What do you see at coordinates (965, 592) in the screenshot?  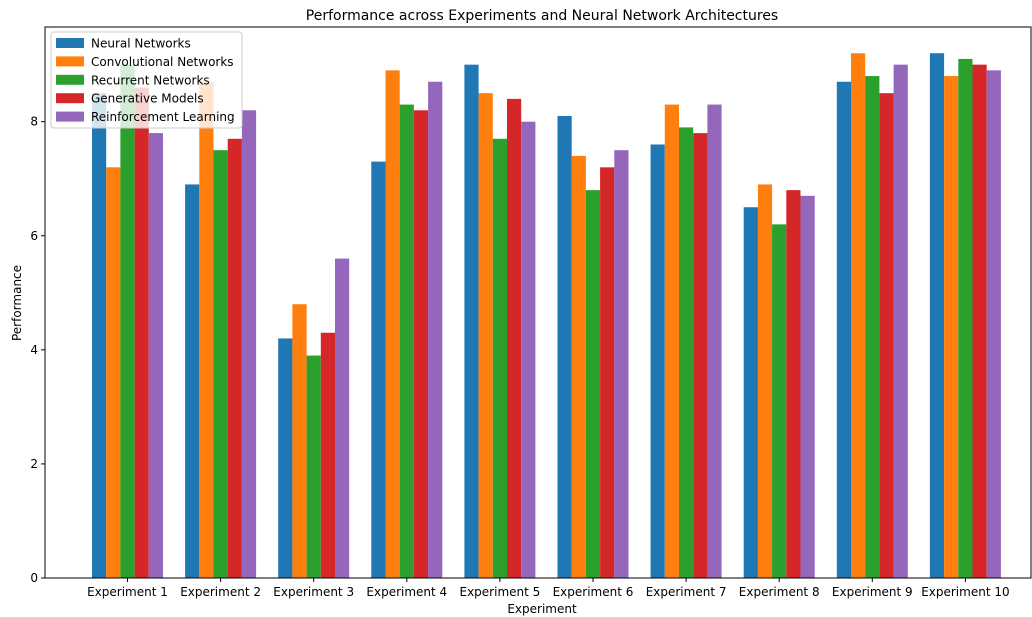 I see `x-tick-label-10: Experiment 10` at bounding box center [965, 592].